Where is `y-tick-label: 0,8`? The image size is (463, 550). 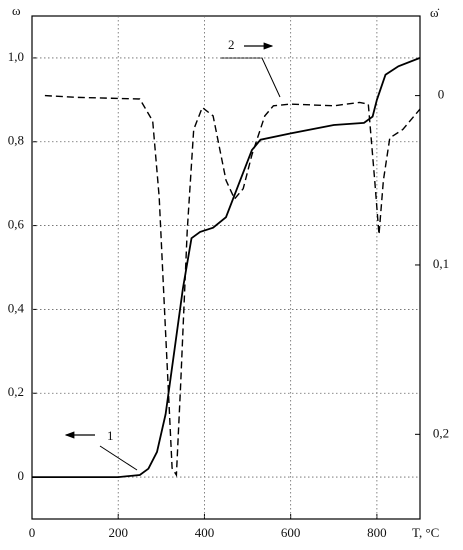
y-tick-label: 0,8 is located at coordinates (16, 140).